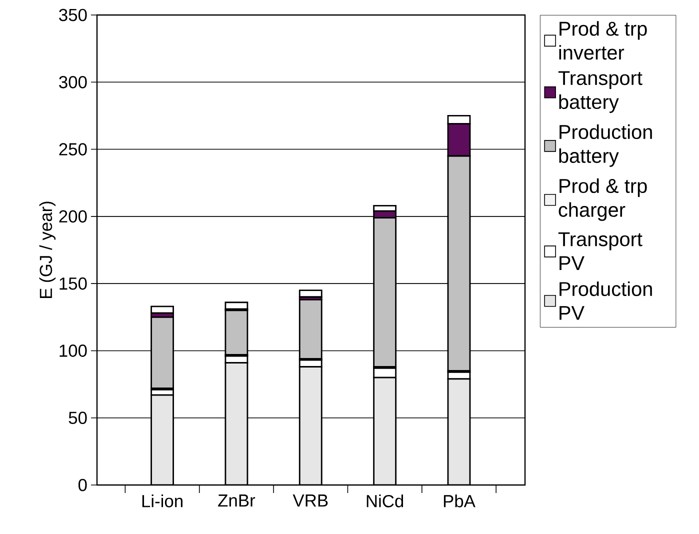  I want to click on y-tick-label: 250, so click(73, 149).